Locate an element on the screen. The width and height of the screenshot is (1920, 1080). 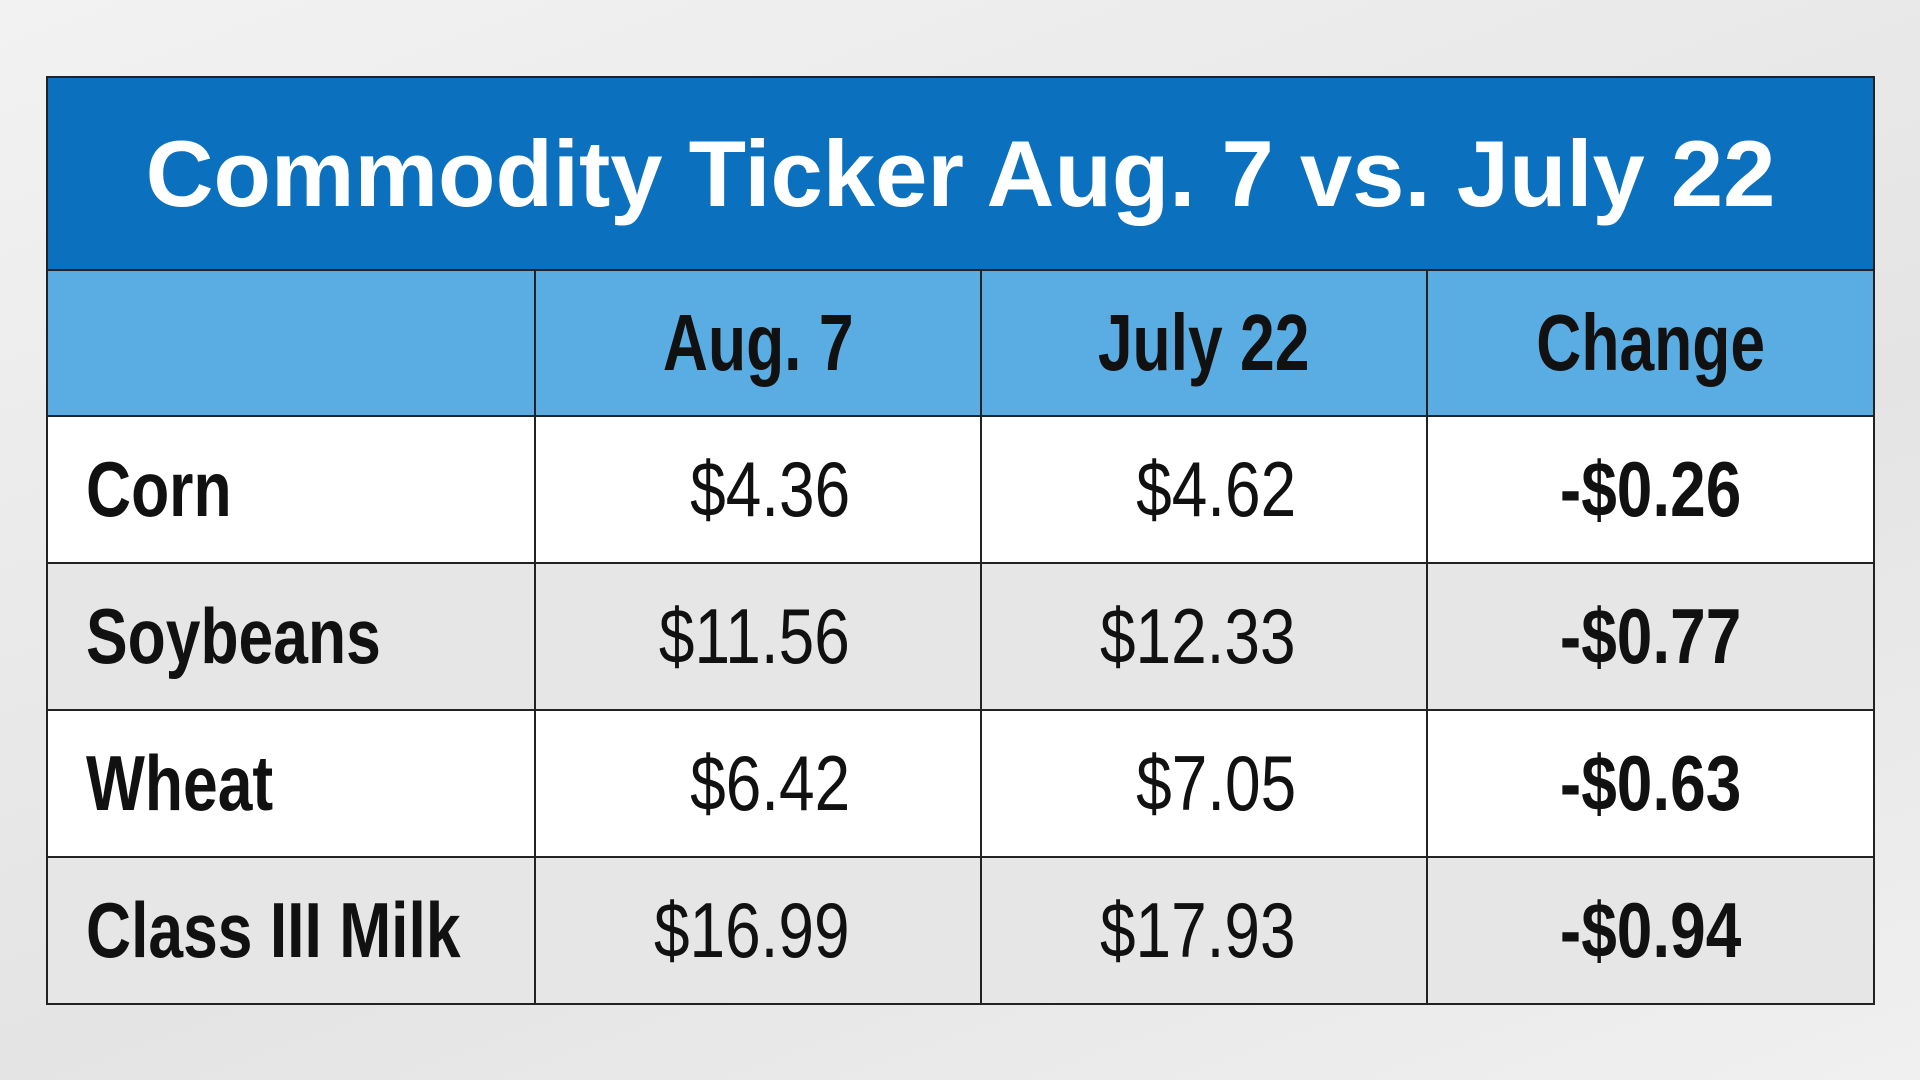
header-row: Aug. 7 July 22 Change is located at coordinates (961, 343).